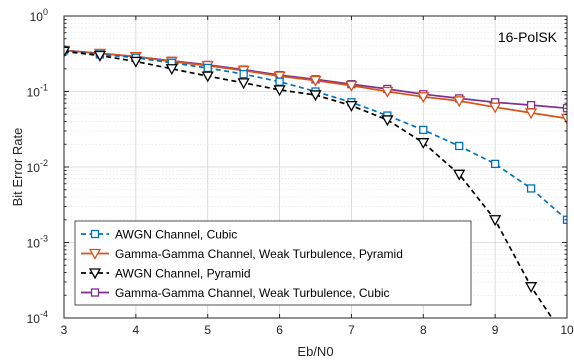 This screenshot has height=362, width=574. What do you see at coordinates (528, 37) in the screenshot?
I see `modulation-annotation: 16-PolSK` at bounding box center [528, 37].